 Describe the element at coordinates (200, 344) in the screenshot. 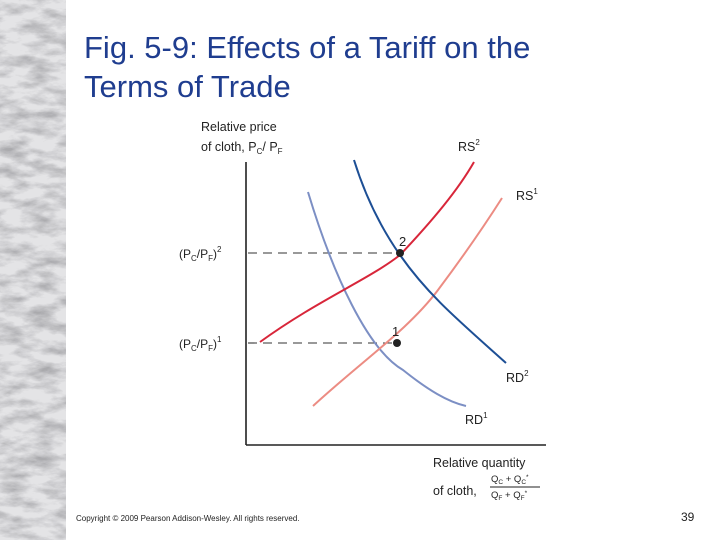

I see `price-1-label: (PC/PF)1` at that location.